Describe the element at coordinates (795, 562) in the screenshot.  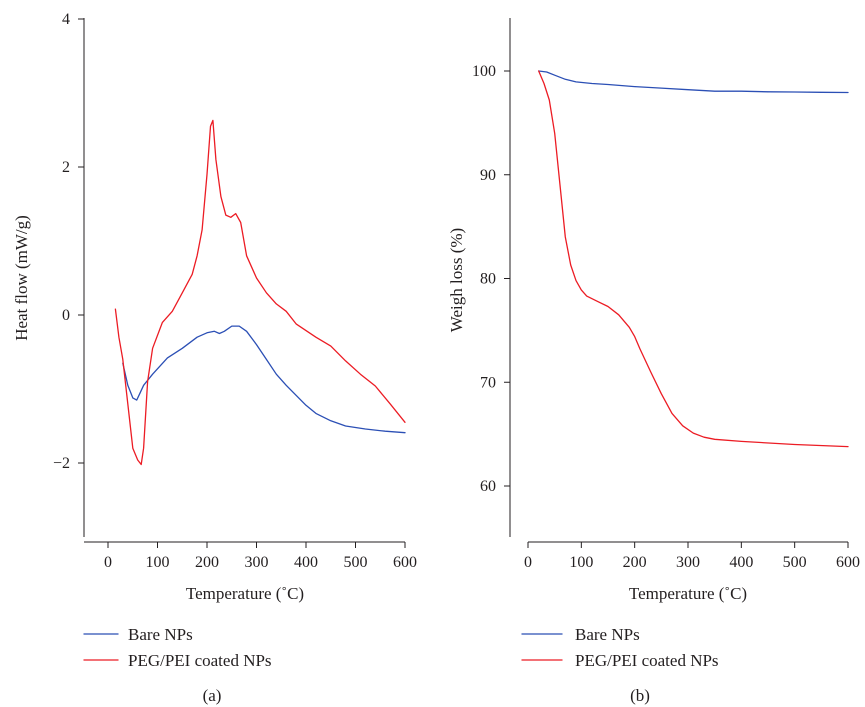
I see `panel-b-x-tick-label: 500` at that location.